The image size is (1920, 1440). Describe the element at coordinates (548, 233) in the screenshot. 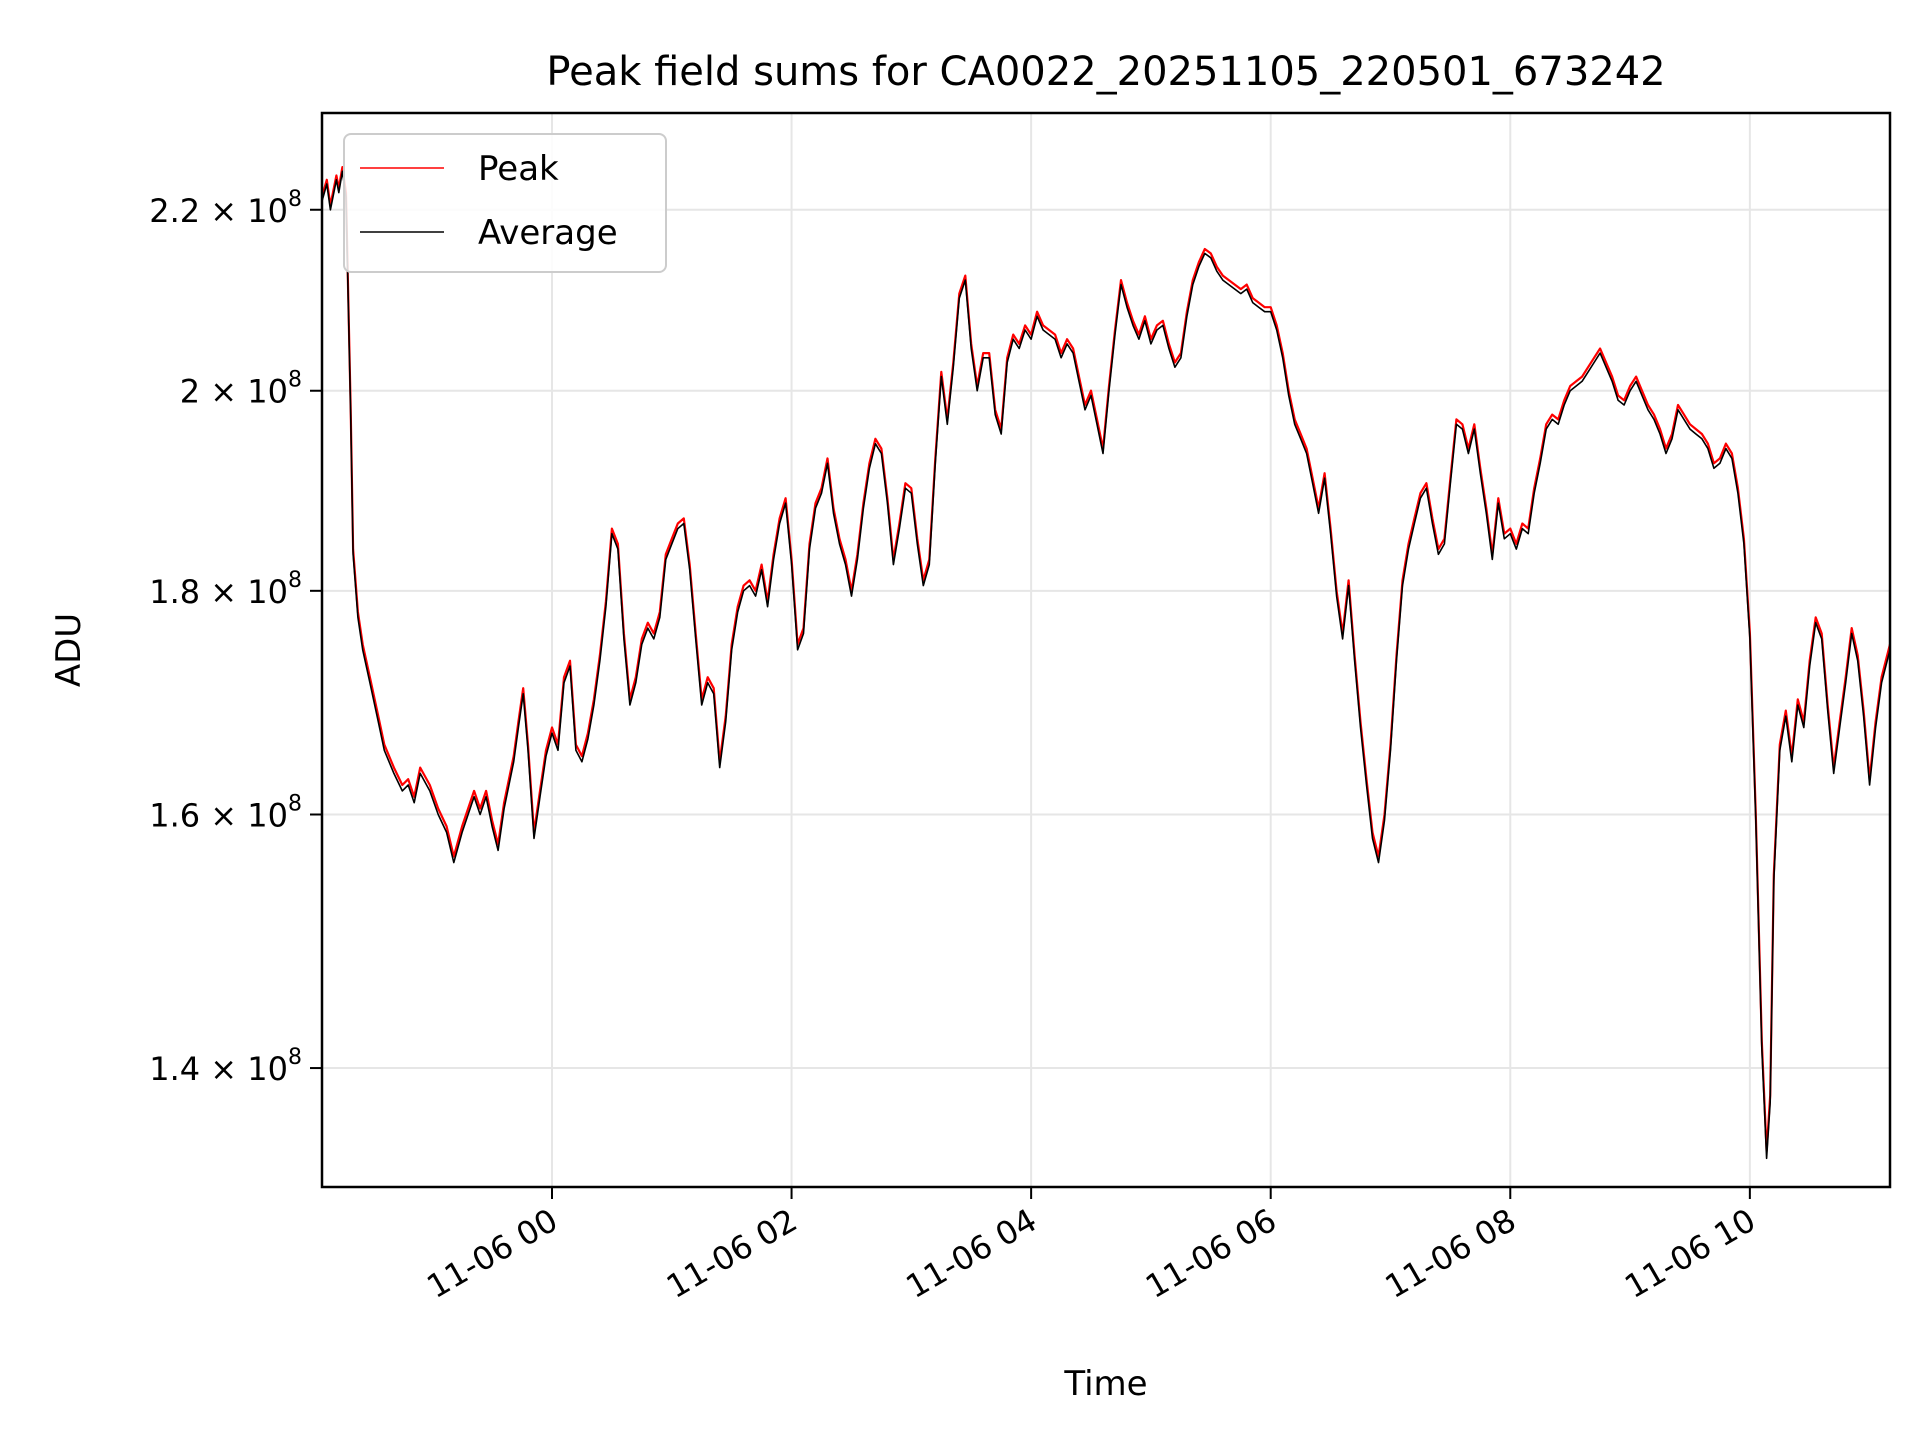

I see `legend-label-average: Average` at that location.